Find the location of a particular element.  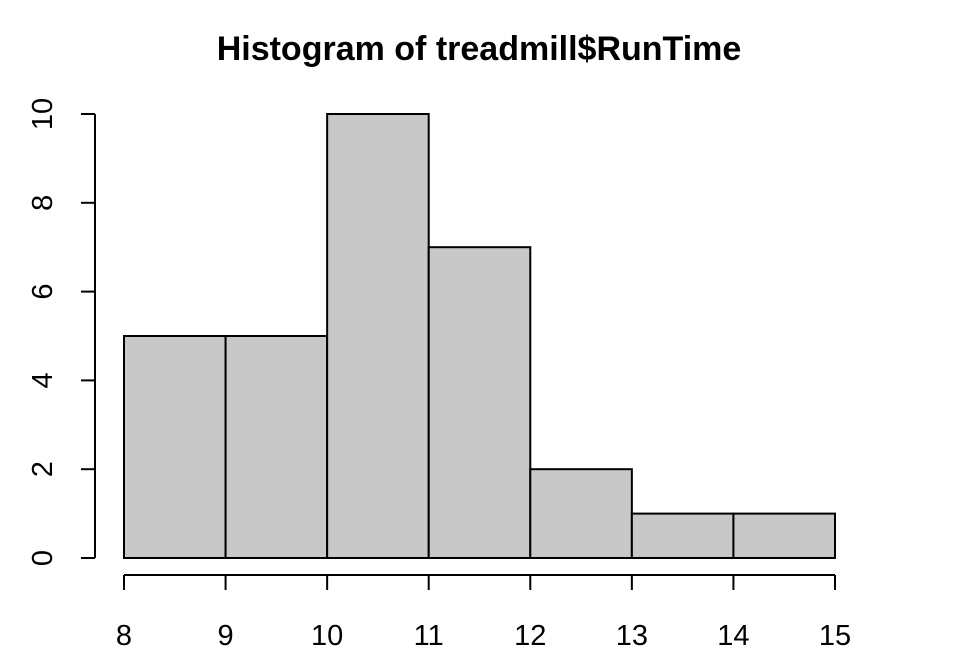

y-axis: 0 2 4 6 8 10 is located at coordinates (61, 332).